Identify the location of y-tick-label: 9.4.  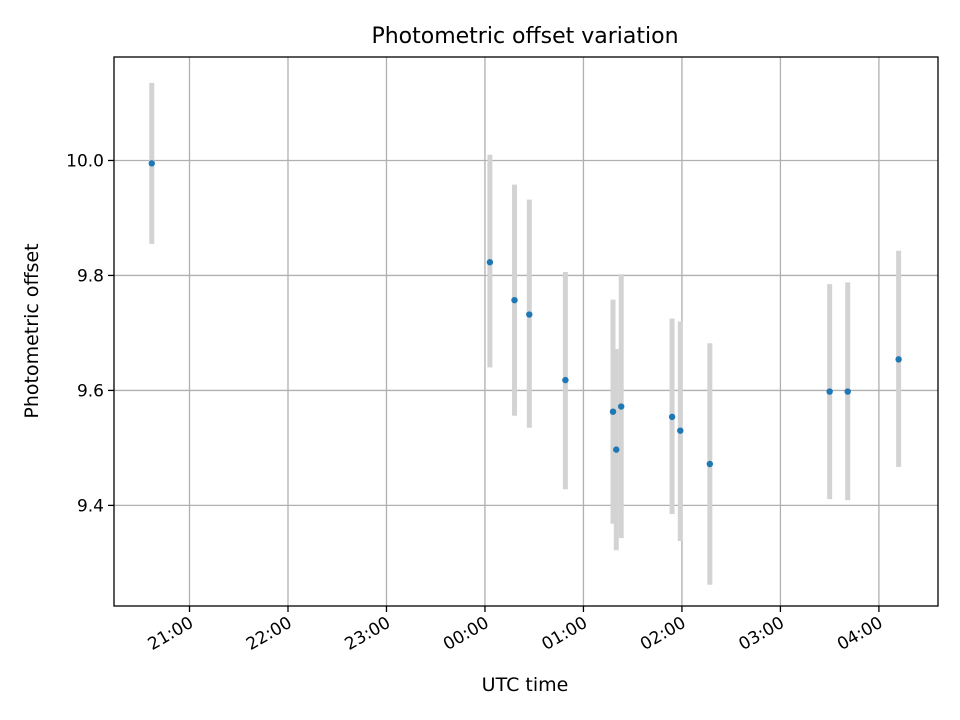
(90, 506).